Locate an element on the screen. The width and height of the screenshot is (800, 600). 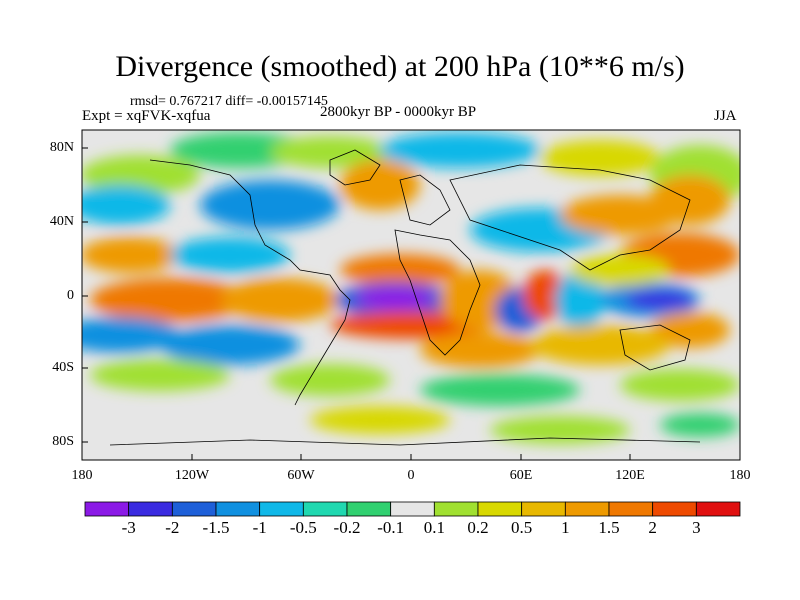
lon-label-180e: 180 is located at coordinates (740, 475).